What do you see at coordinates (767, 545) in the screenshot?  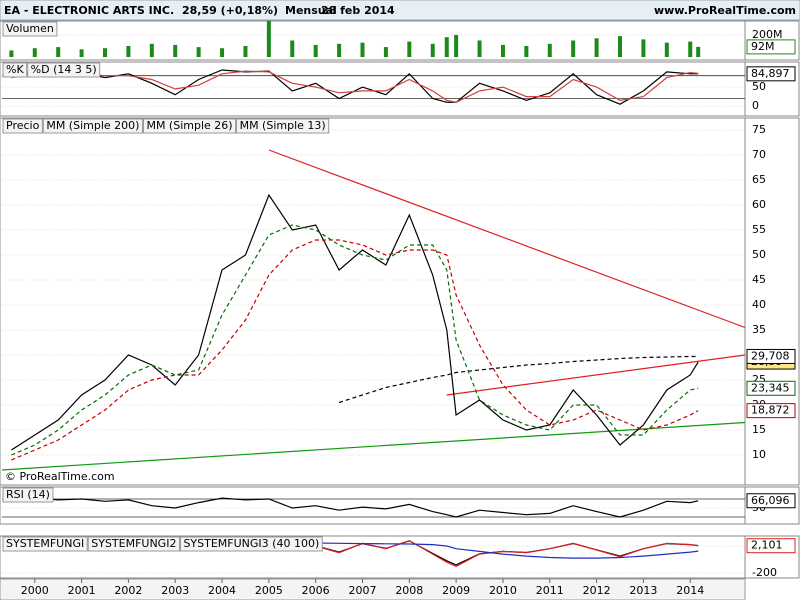 I see `last-value-label: 2,101` at bounding box center [767, 545].